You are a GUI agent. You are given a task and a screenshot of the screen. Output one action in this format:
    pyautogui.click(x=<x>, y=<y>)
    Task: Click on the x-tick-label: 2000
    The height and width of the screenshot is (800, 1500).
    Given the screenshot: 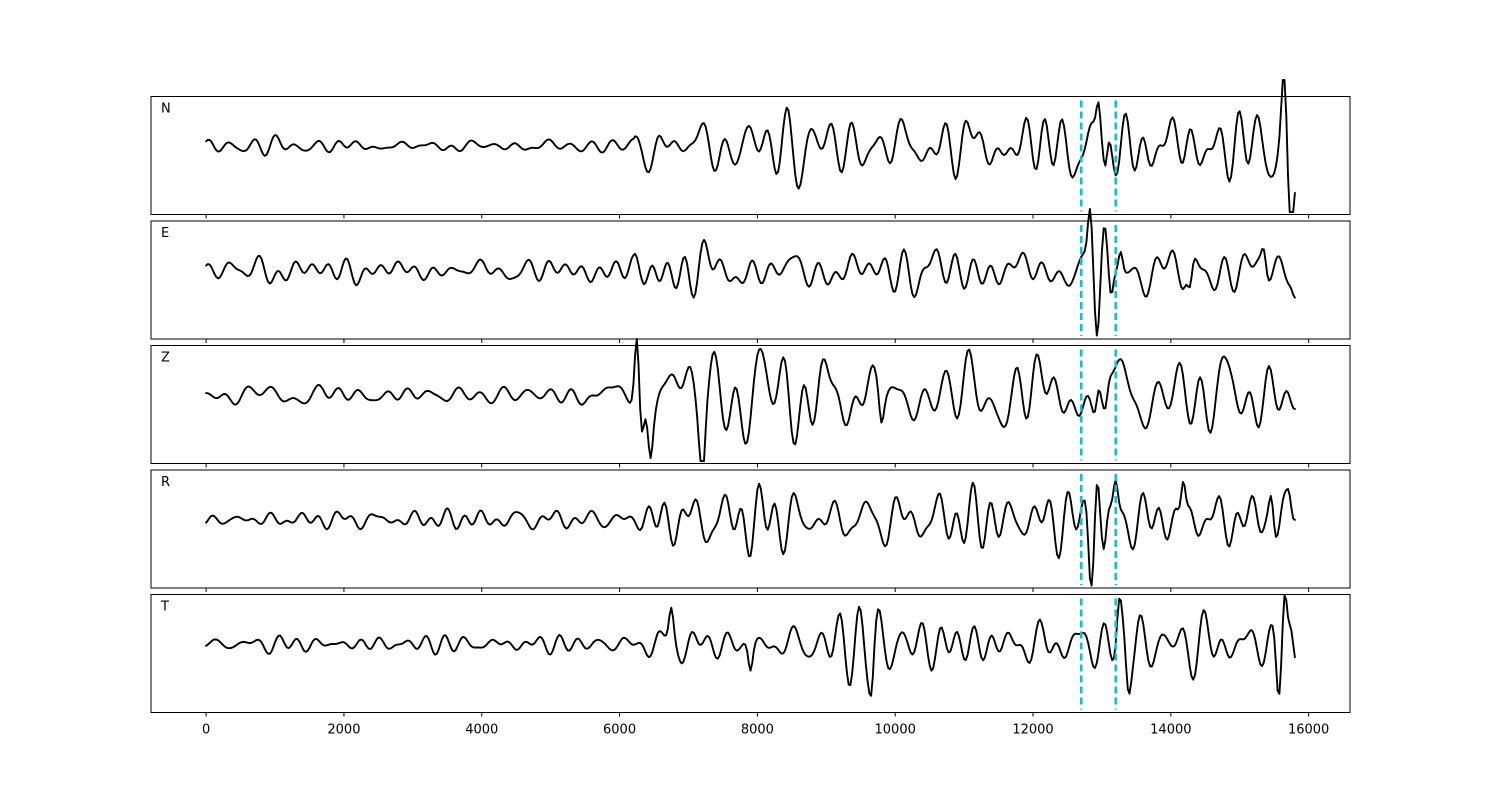 What is the action you would take?
    pyautogui.click(x=343, y=730)
    